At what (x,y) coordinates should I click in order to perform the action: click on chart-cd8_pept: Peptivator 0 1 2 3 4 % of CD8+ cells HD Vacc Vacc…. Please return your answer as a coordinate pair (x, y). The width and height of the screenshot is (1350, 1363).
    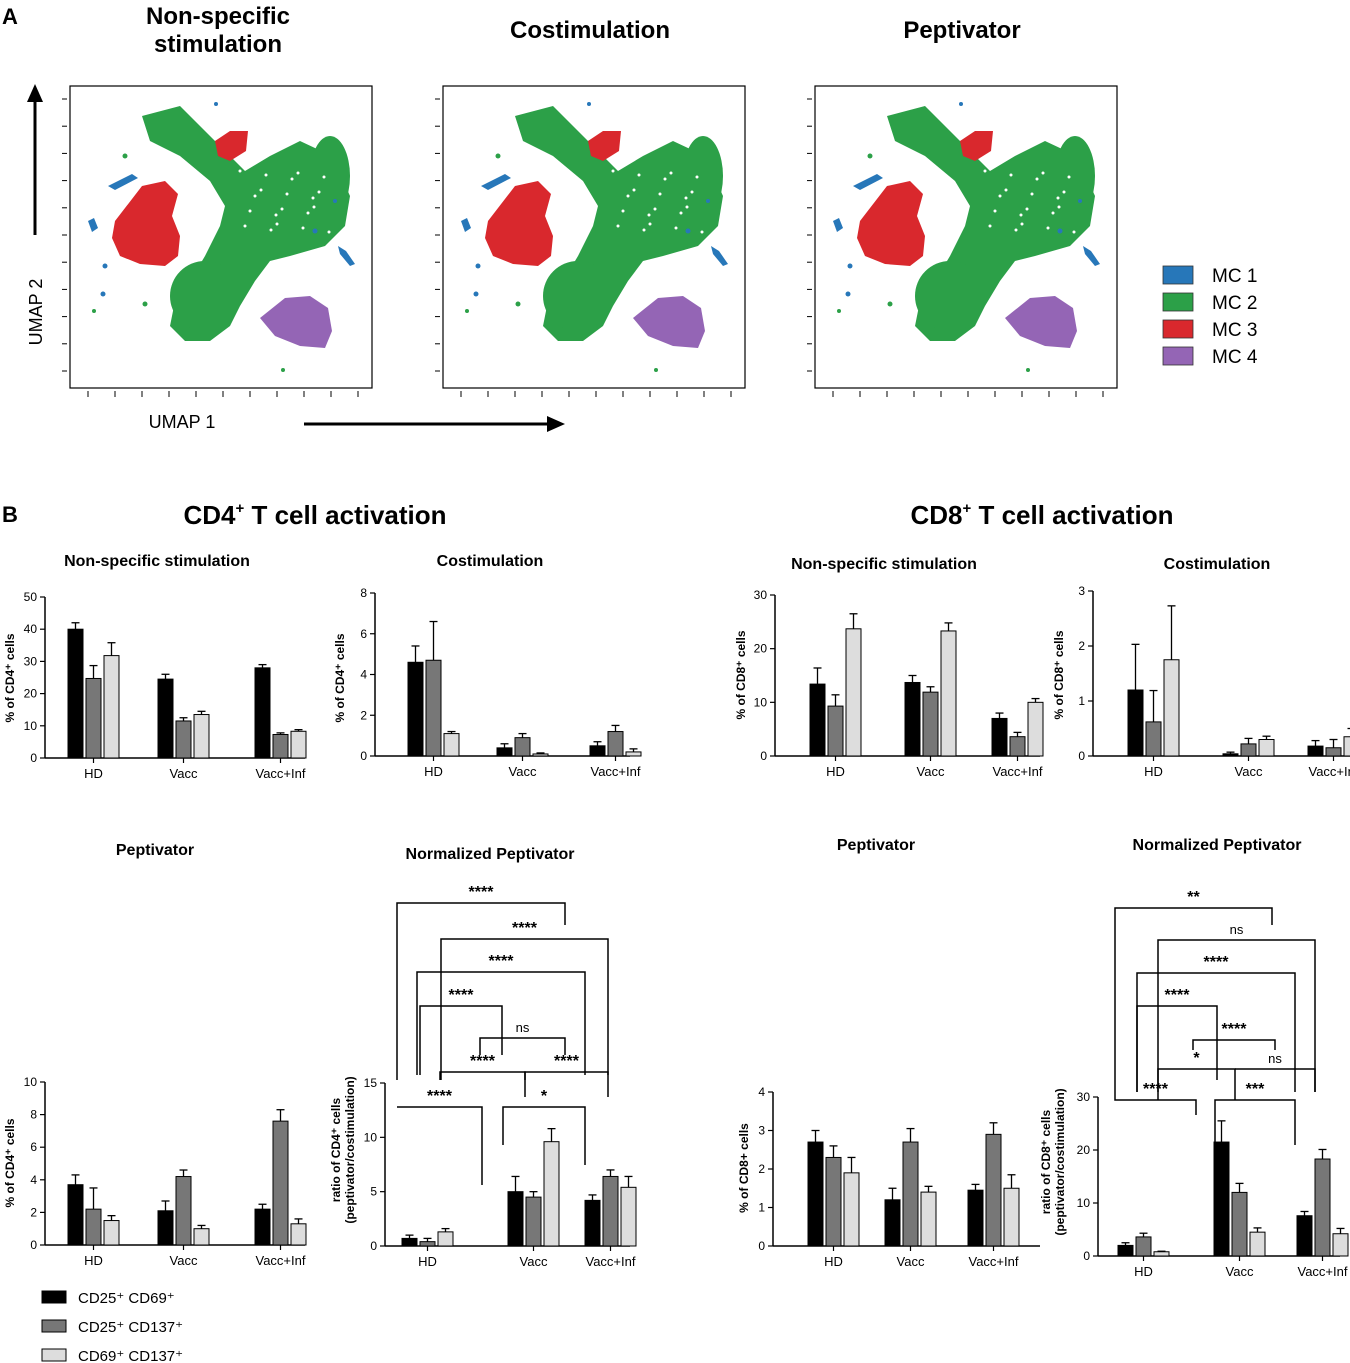
    Looking at the image, I should click on (888, 1053).